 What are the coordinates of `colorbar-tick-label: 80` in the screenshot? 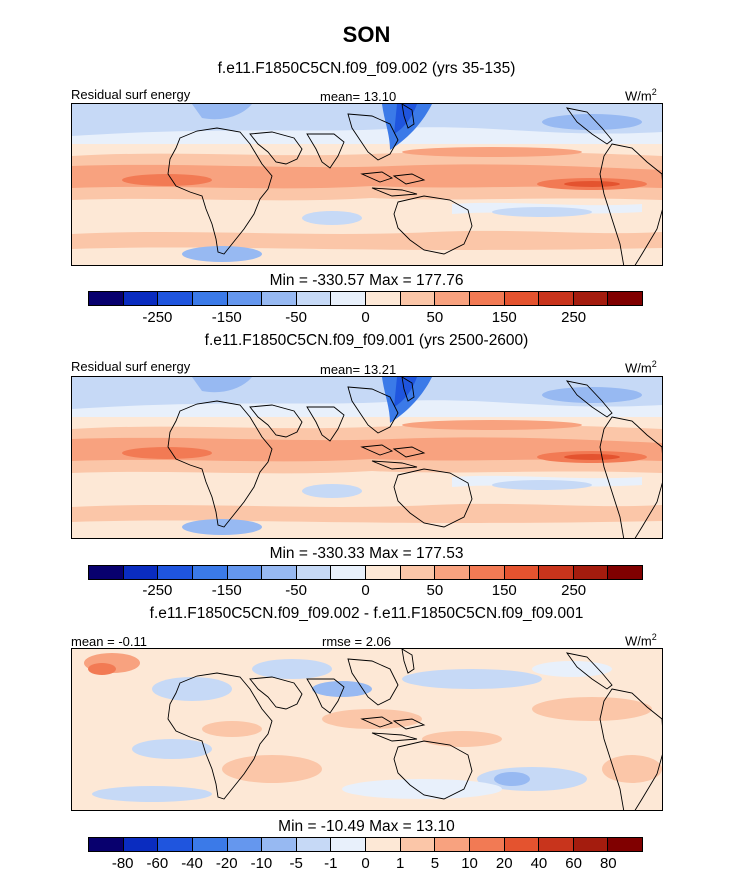 It's located at (608, 863).